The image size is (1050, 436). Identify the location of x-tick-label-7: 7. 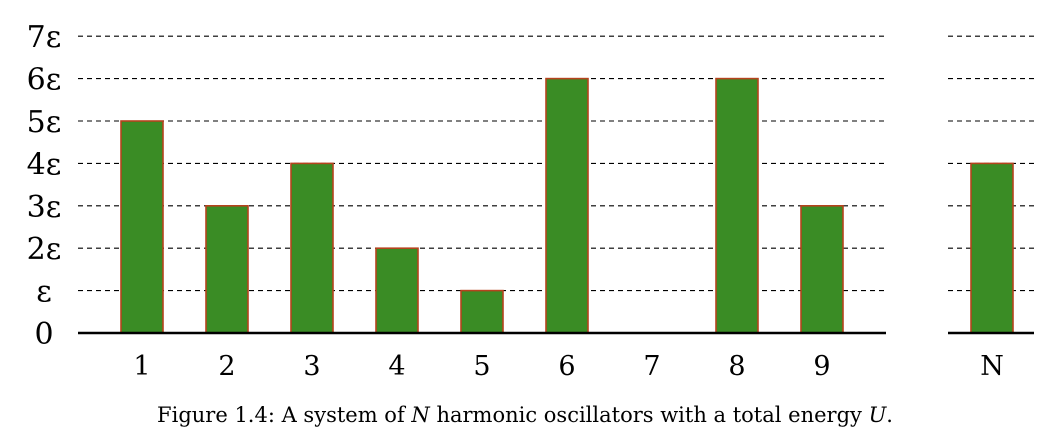
(651, 366).